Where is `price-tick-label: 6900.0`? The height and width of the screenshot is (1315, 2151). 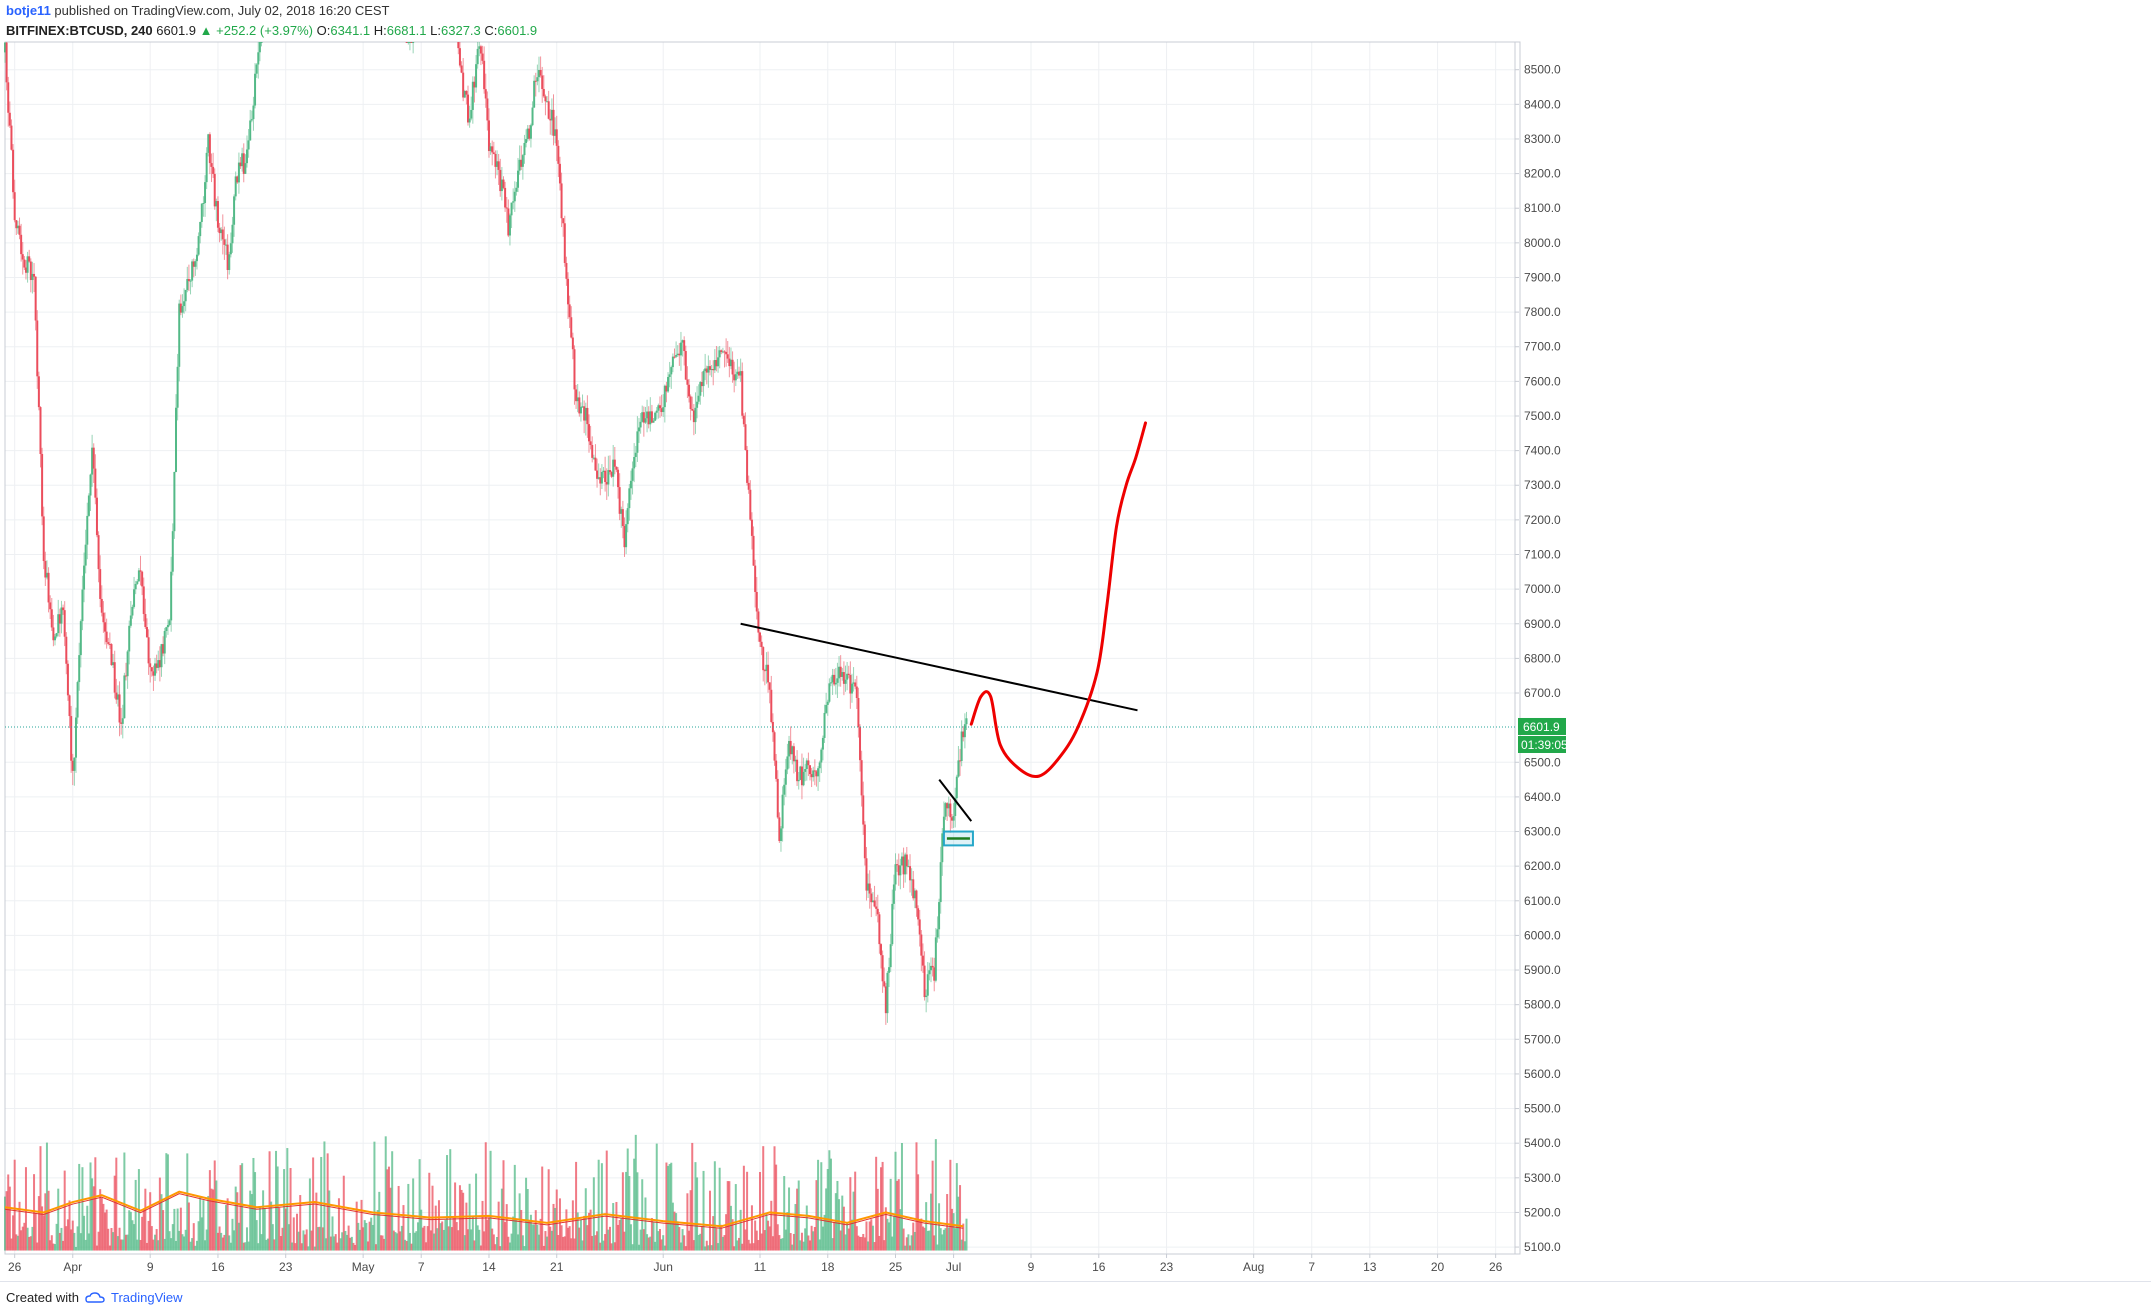
price-tick-label: 6900.0 is located at coordinates (1542, 624).